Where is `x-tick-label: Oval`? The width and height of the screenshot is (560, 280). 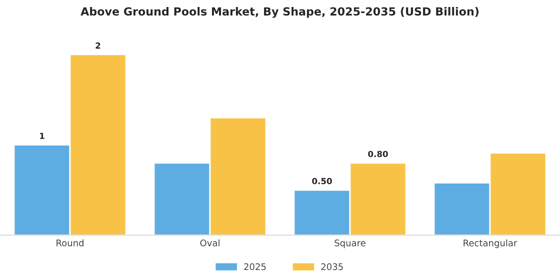 x-tick-label: Oval is located at coordinates (210, 242).